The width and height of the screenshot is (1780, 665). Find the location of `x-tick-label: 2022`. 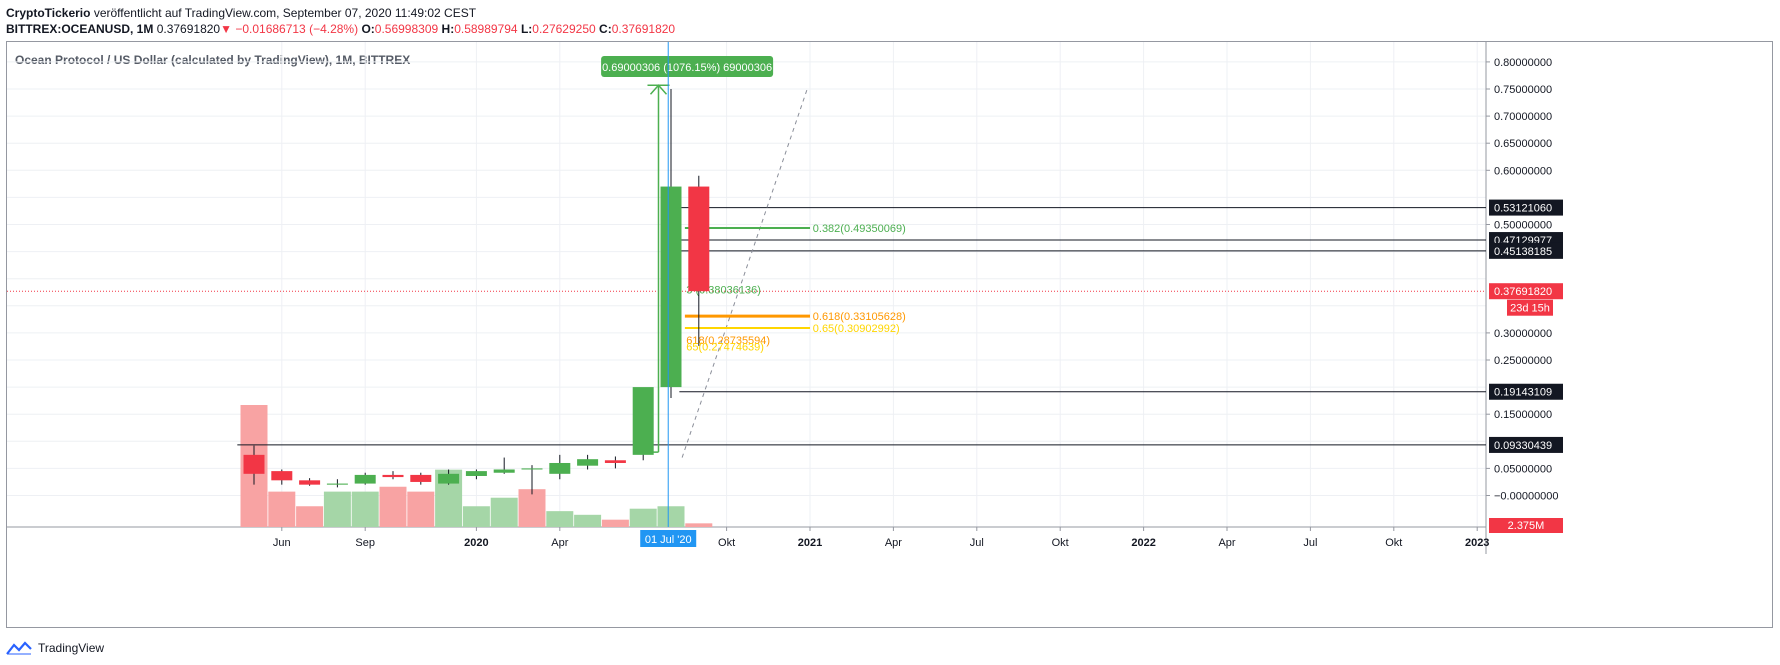

x-tick-label: 2022 is located at coordinates (1143, 543).